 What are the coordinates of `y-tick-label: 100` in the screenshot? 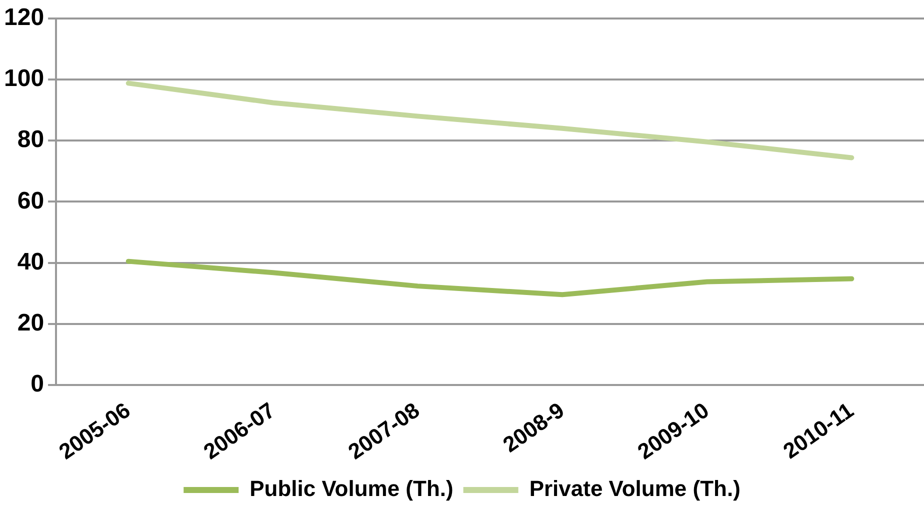 It's located at (24, 78).